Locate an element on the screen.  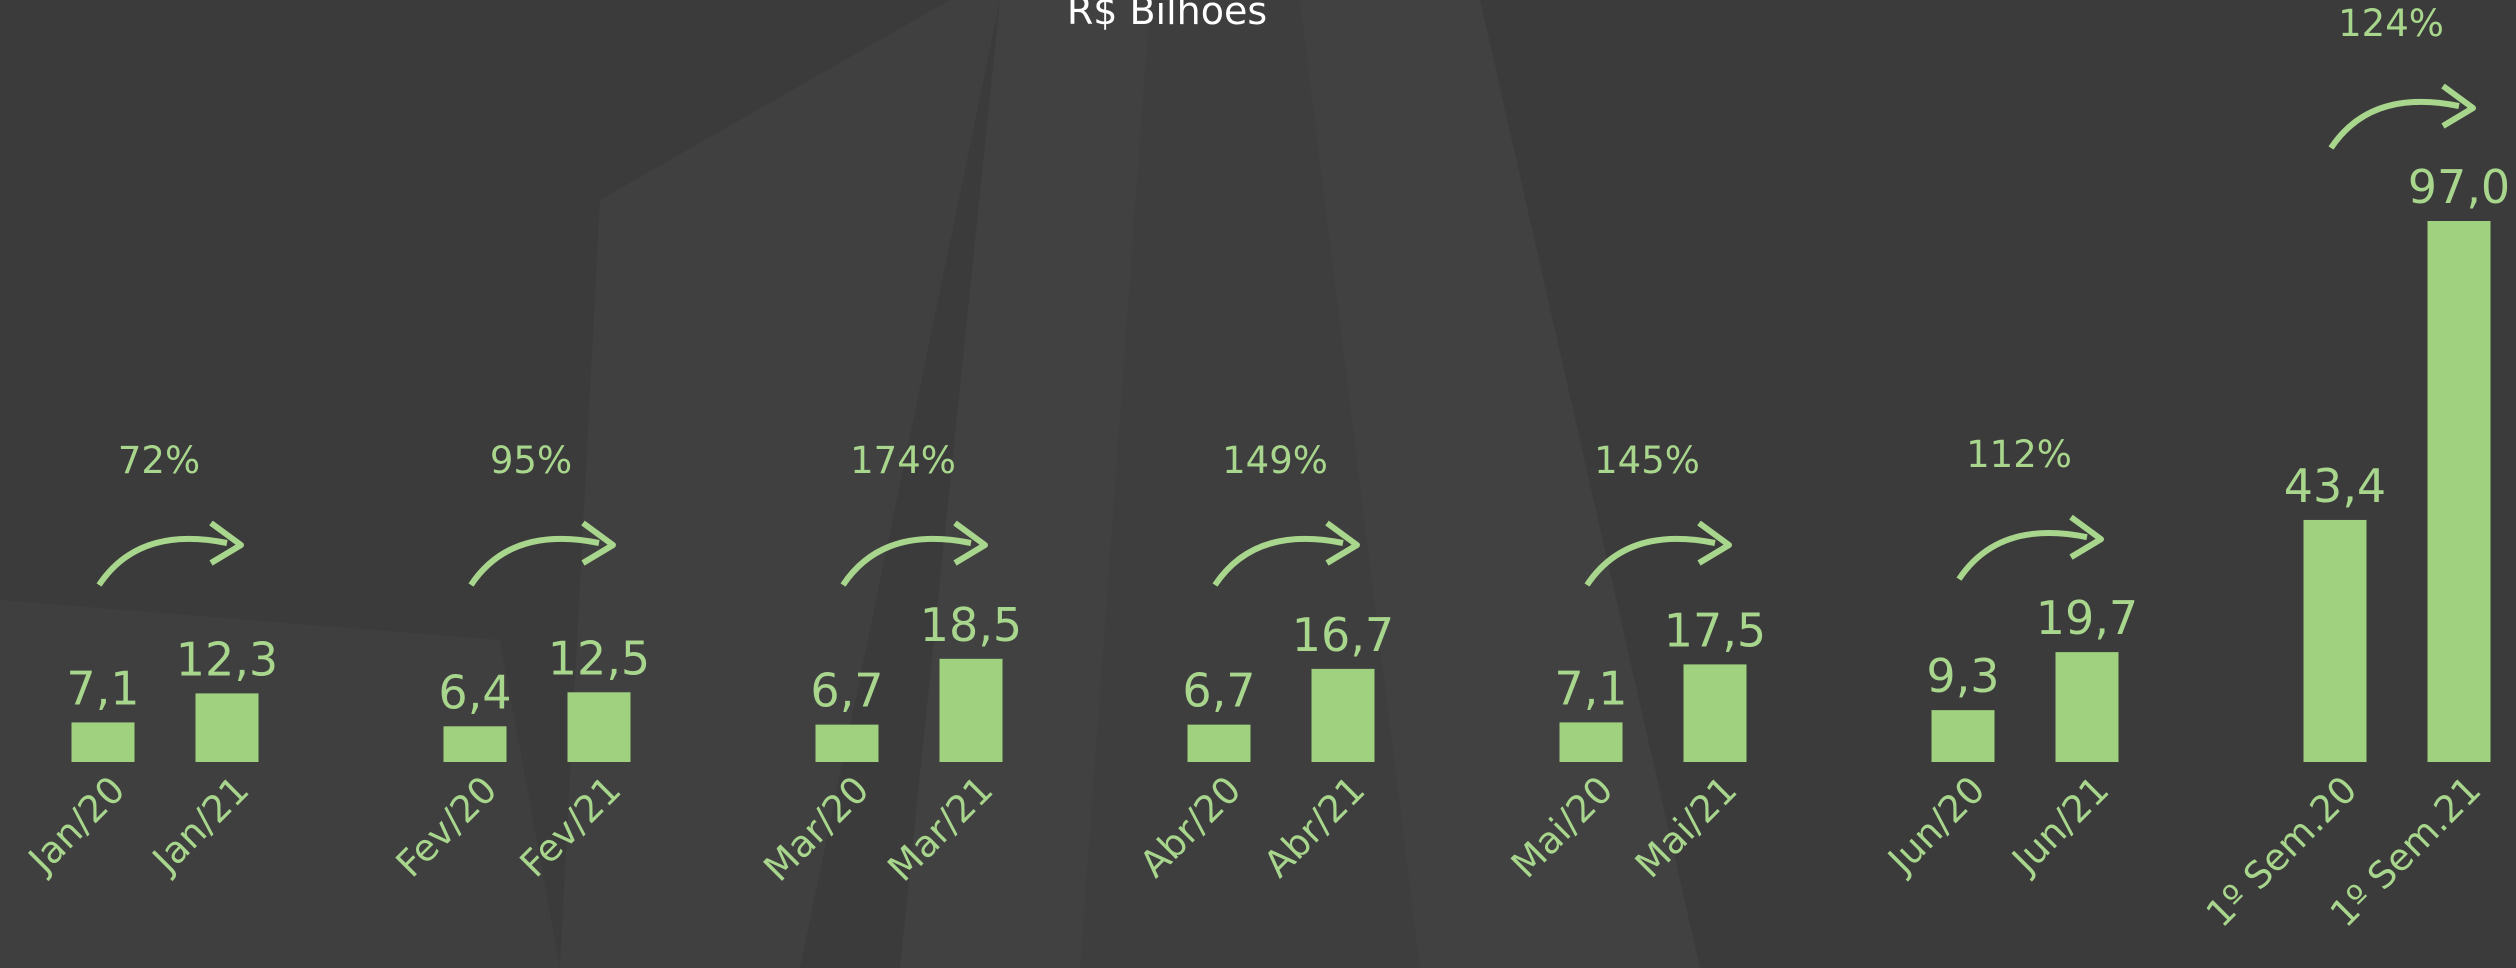
value-label: 6,4 is located at coordinates (474, 692).